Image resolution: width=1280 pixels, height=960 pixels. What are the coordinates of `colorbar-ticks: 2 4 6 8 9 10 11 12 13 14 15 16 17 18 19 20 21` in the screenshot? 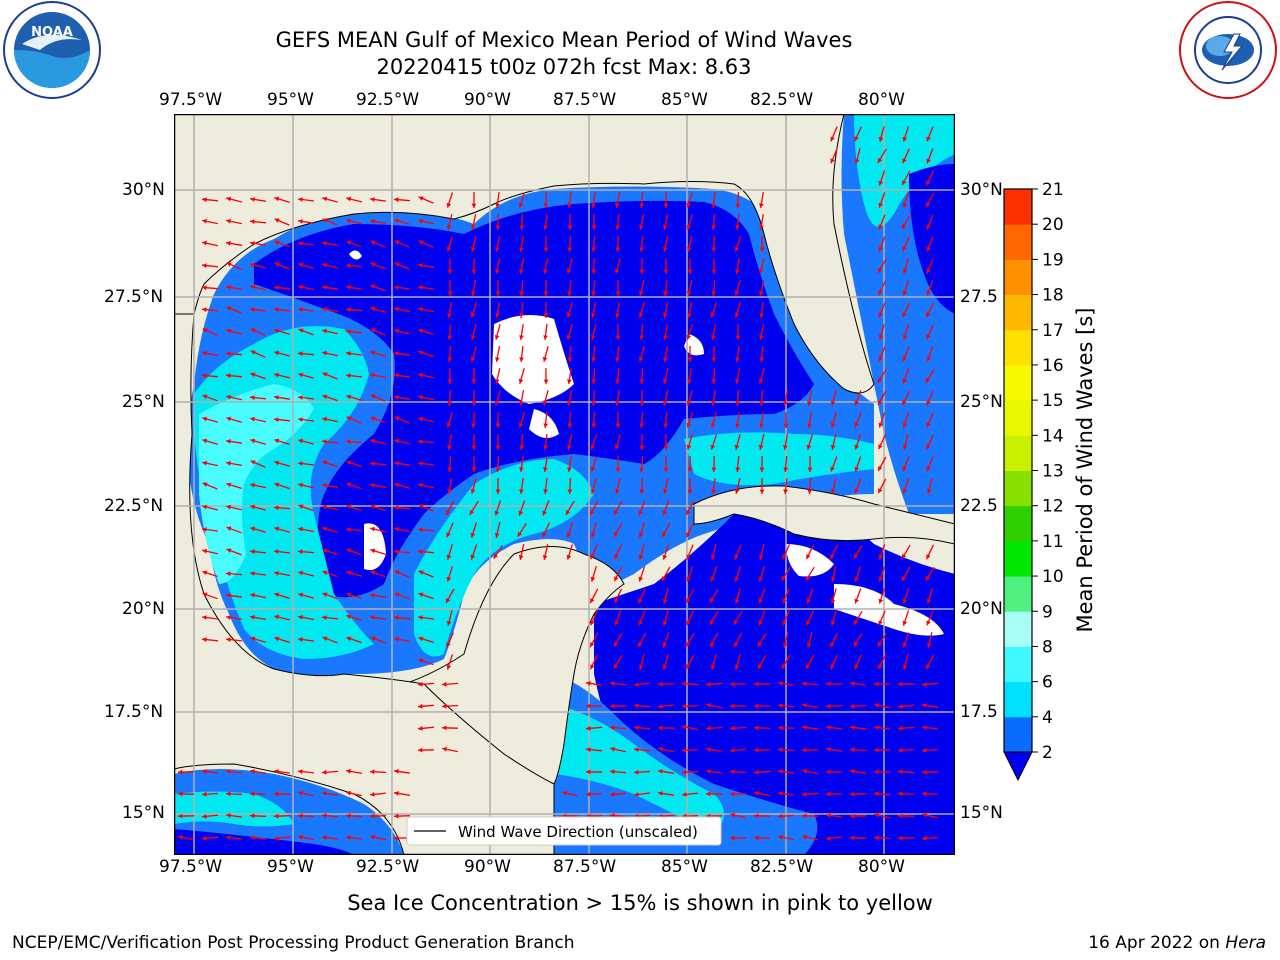 It's located at (1048, 471).